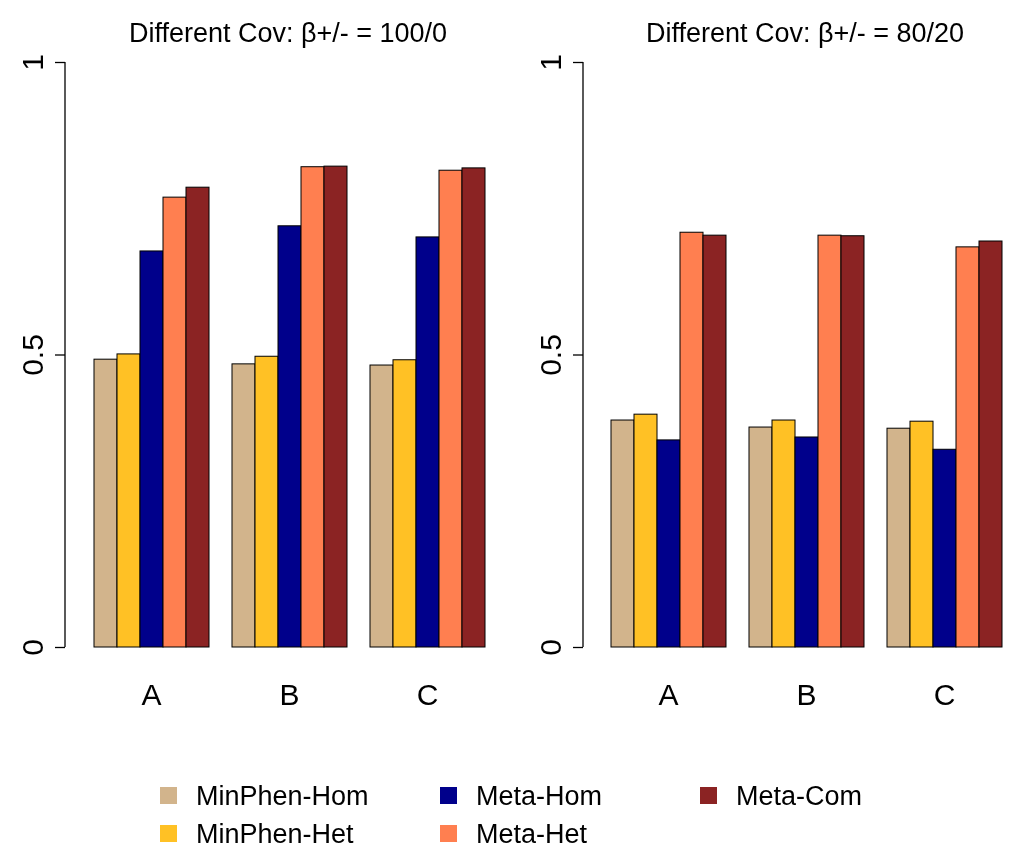 This screenshot has width=1017, height=848. Describe the element at coordinates (288, 33) in the screenshot. I see `chart-title: Different Cov: β+/- = 100/0` at that location.